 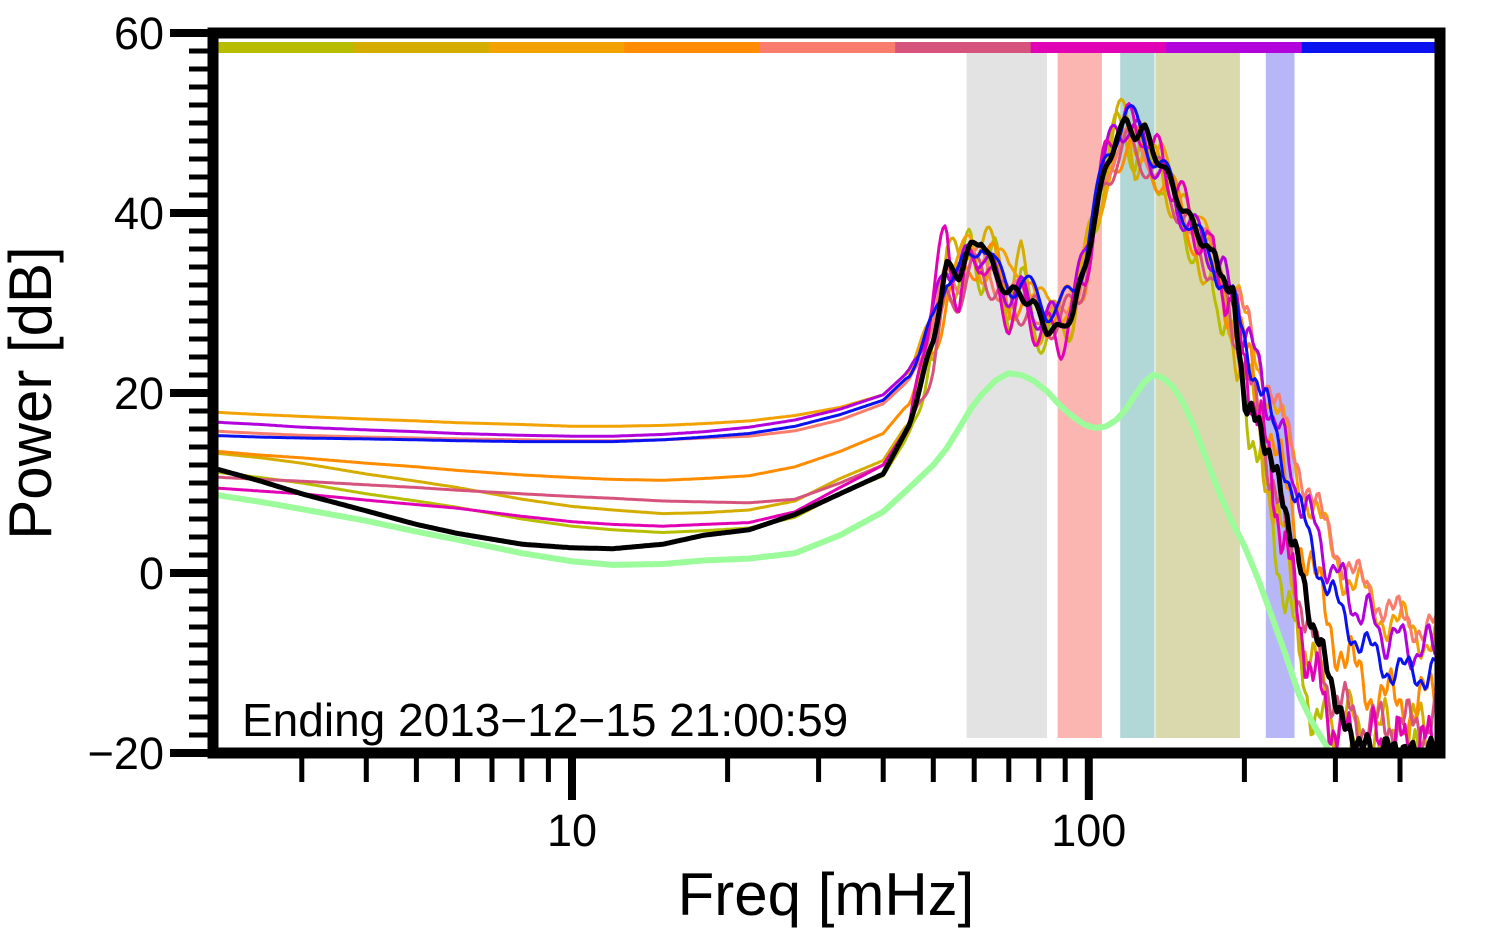 What do you see at coordinates (1088, 830) in the screenshot?
I see `x-tick-label: 100` at bounding box center [1088, 830].